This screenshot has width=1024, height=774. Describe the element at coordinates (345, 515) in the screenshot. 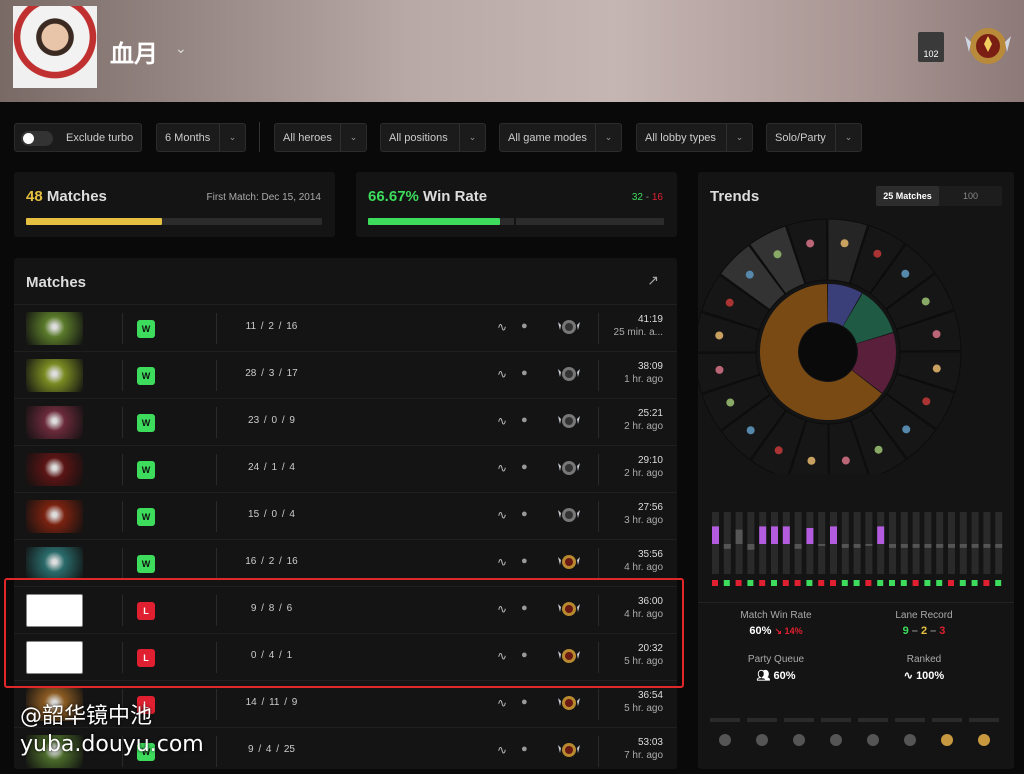

I see `match-row: W 15 / 0 / 4 ∿ ● 27:56 3 hr. ago` at that location.